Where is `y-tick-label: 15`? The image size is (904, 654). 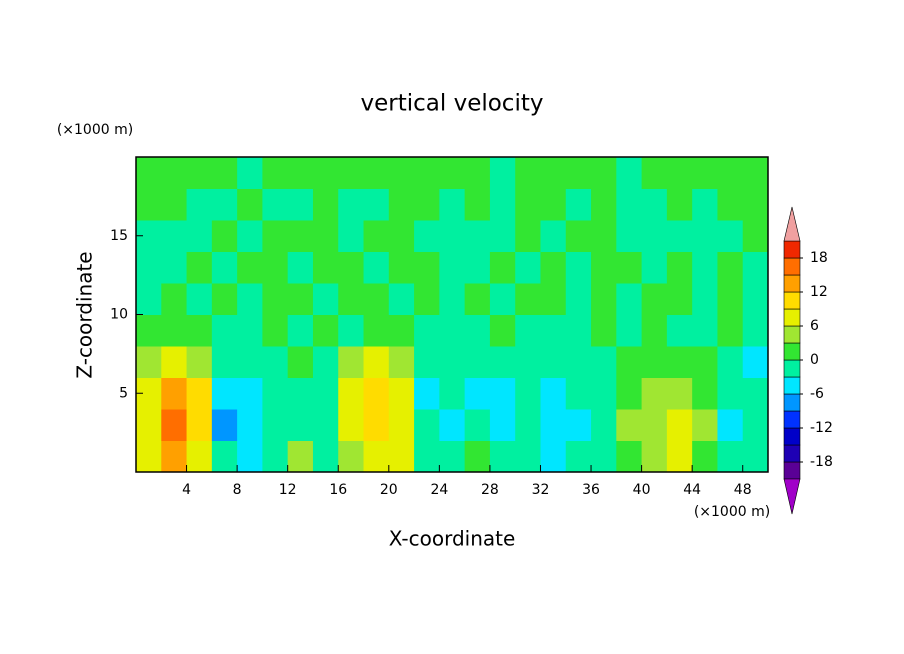 y-tick-label: 15 is located at coordinates (119, 236).